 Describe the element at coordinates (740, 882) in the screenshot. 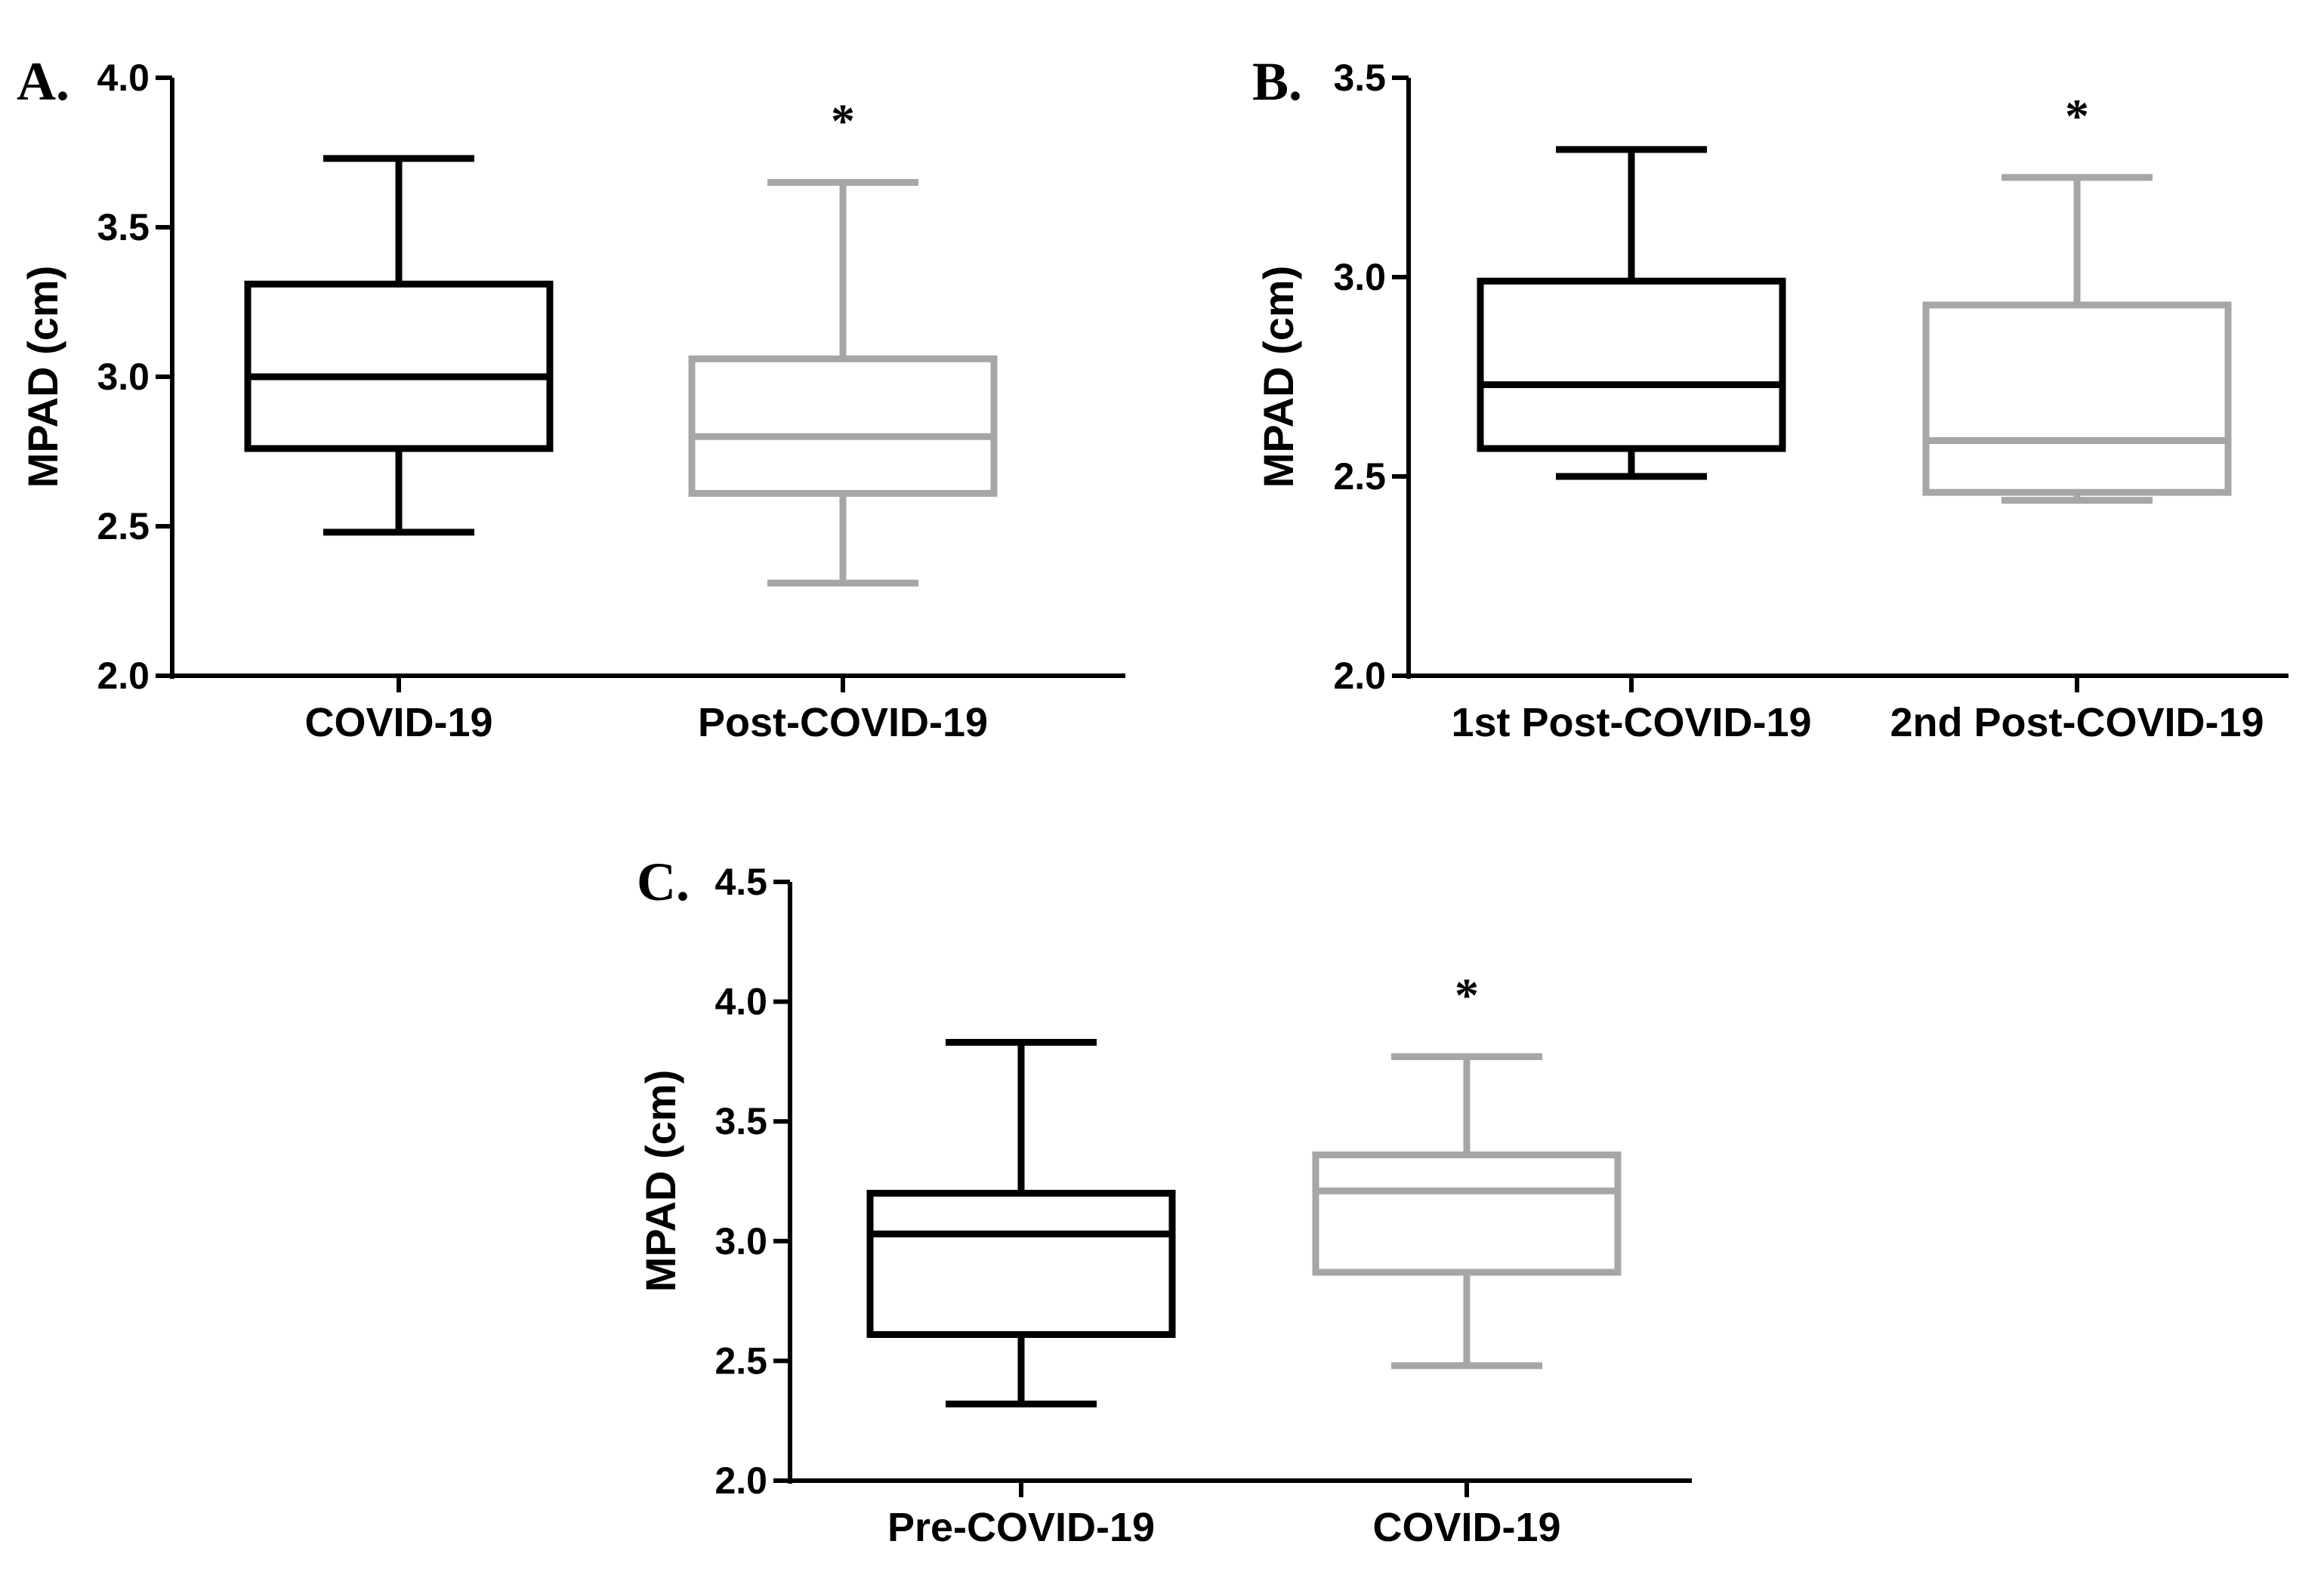

I see `y-tick-label: 4.5` at that location.